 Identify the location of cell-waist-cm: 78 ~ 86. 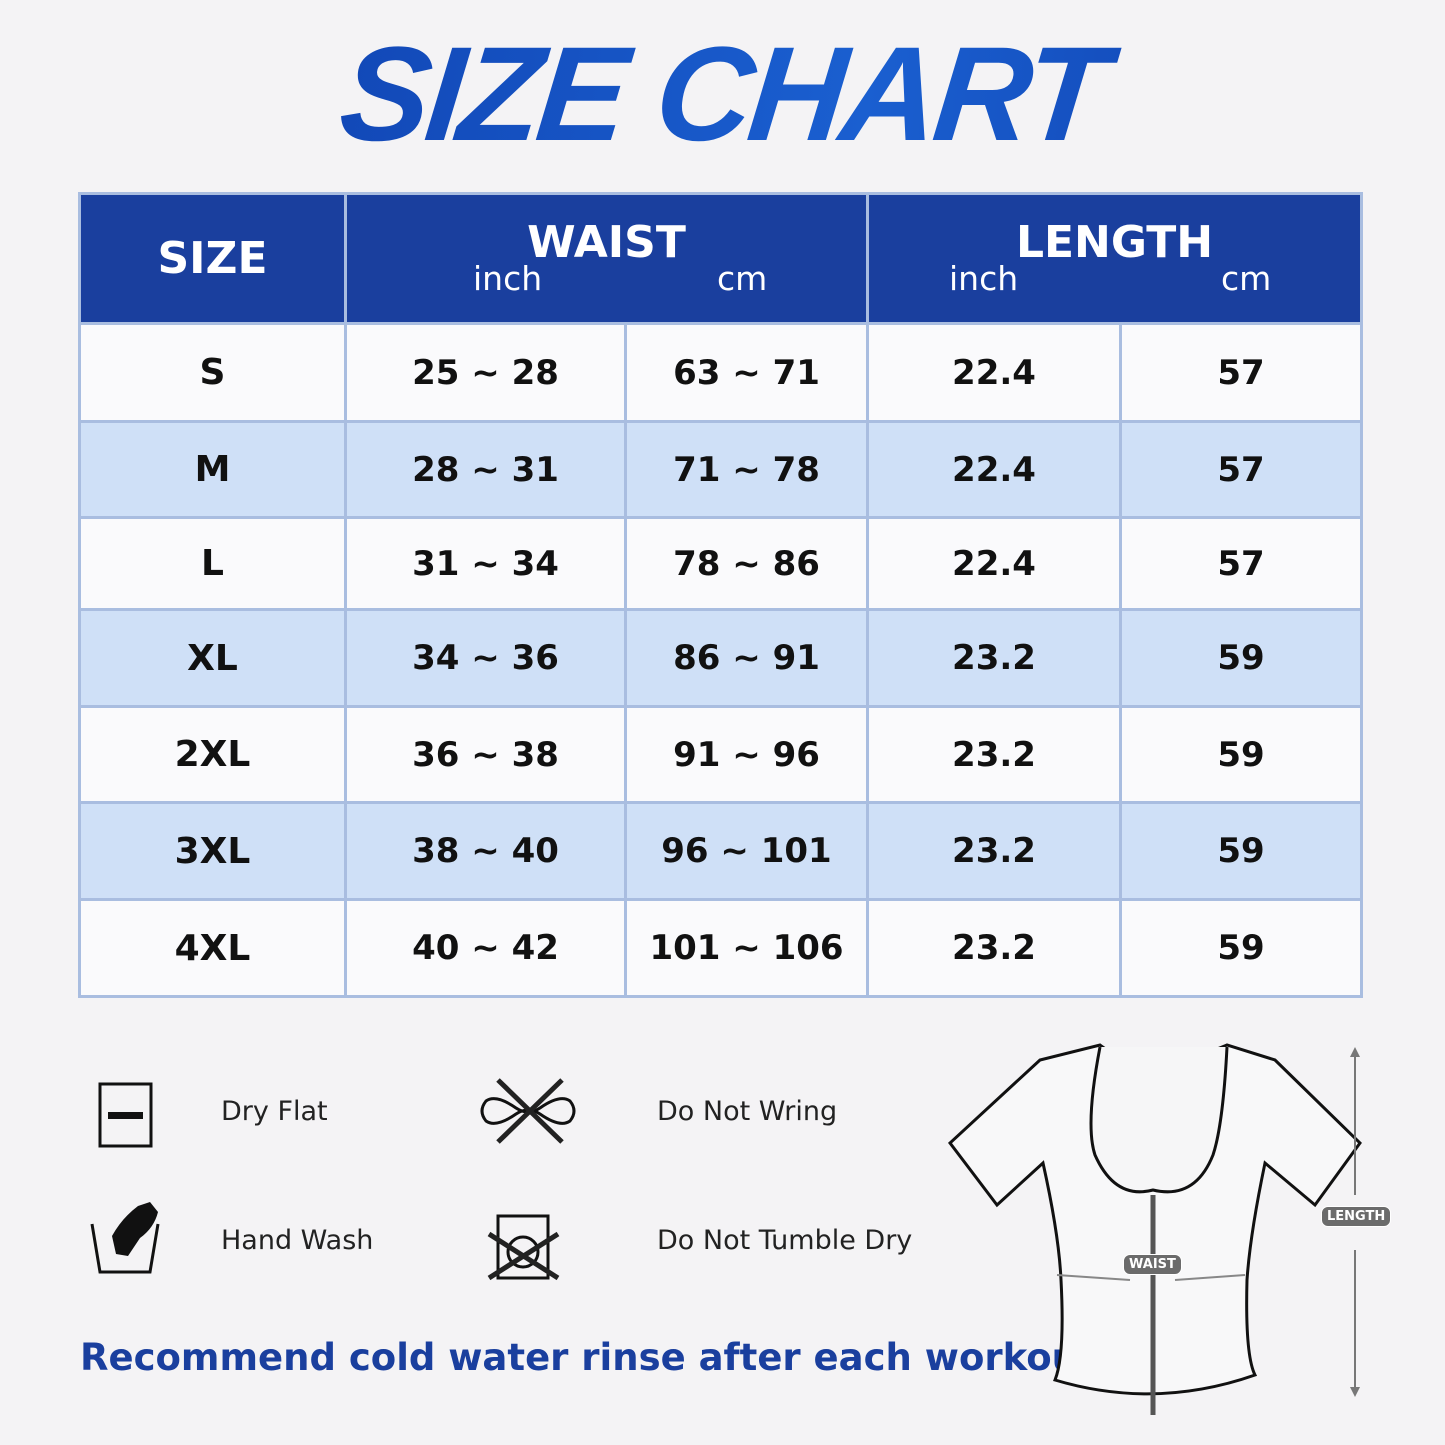
(746, 563).